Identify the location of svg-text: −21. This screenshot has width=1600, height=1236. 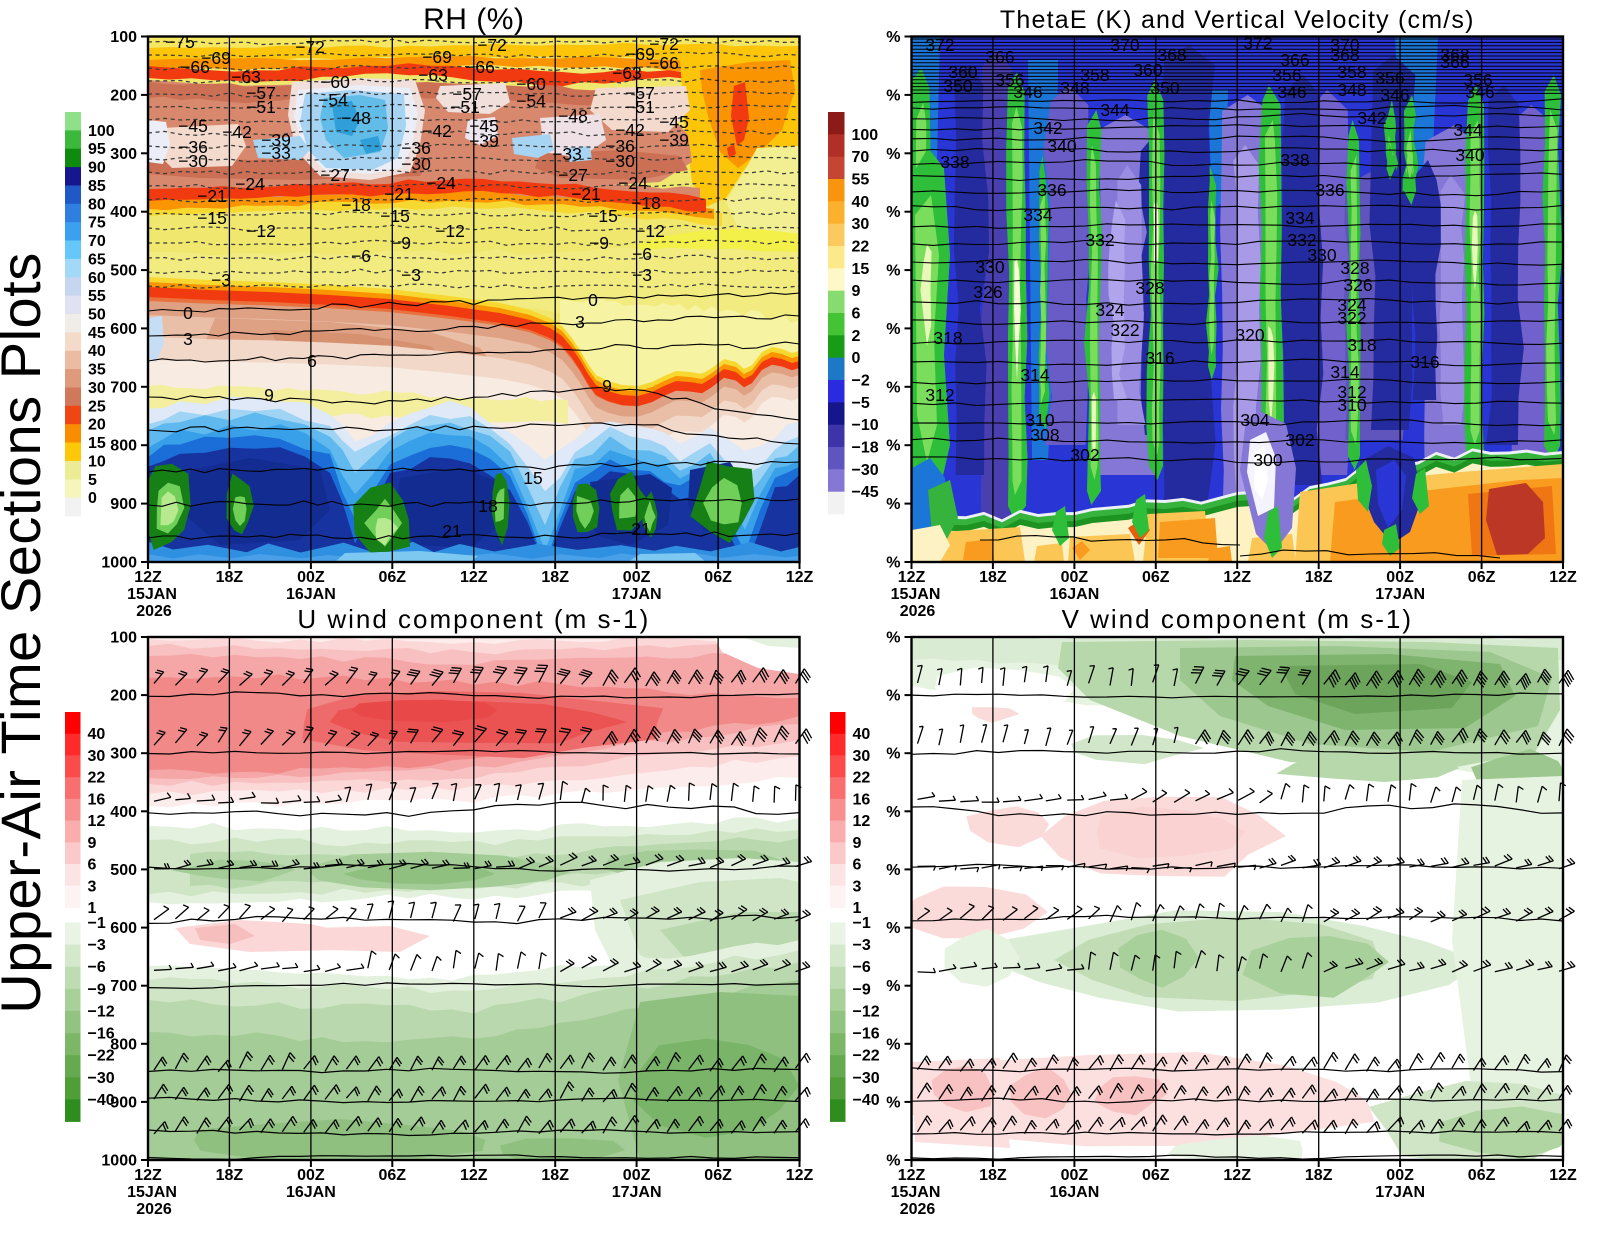
(586, 194).